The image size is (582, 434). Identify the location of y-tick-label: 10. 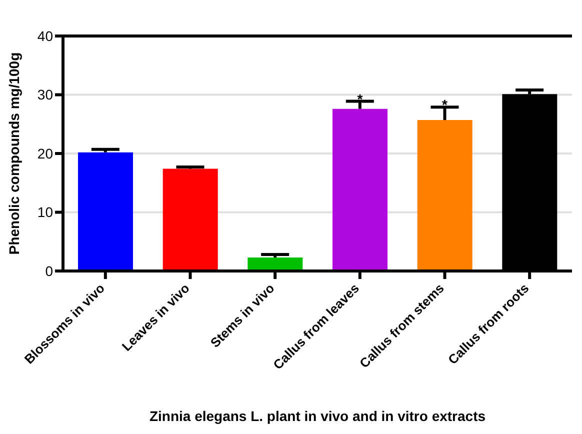
(45, 212).